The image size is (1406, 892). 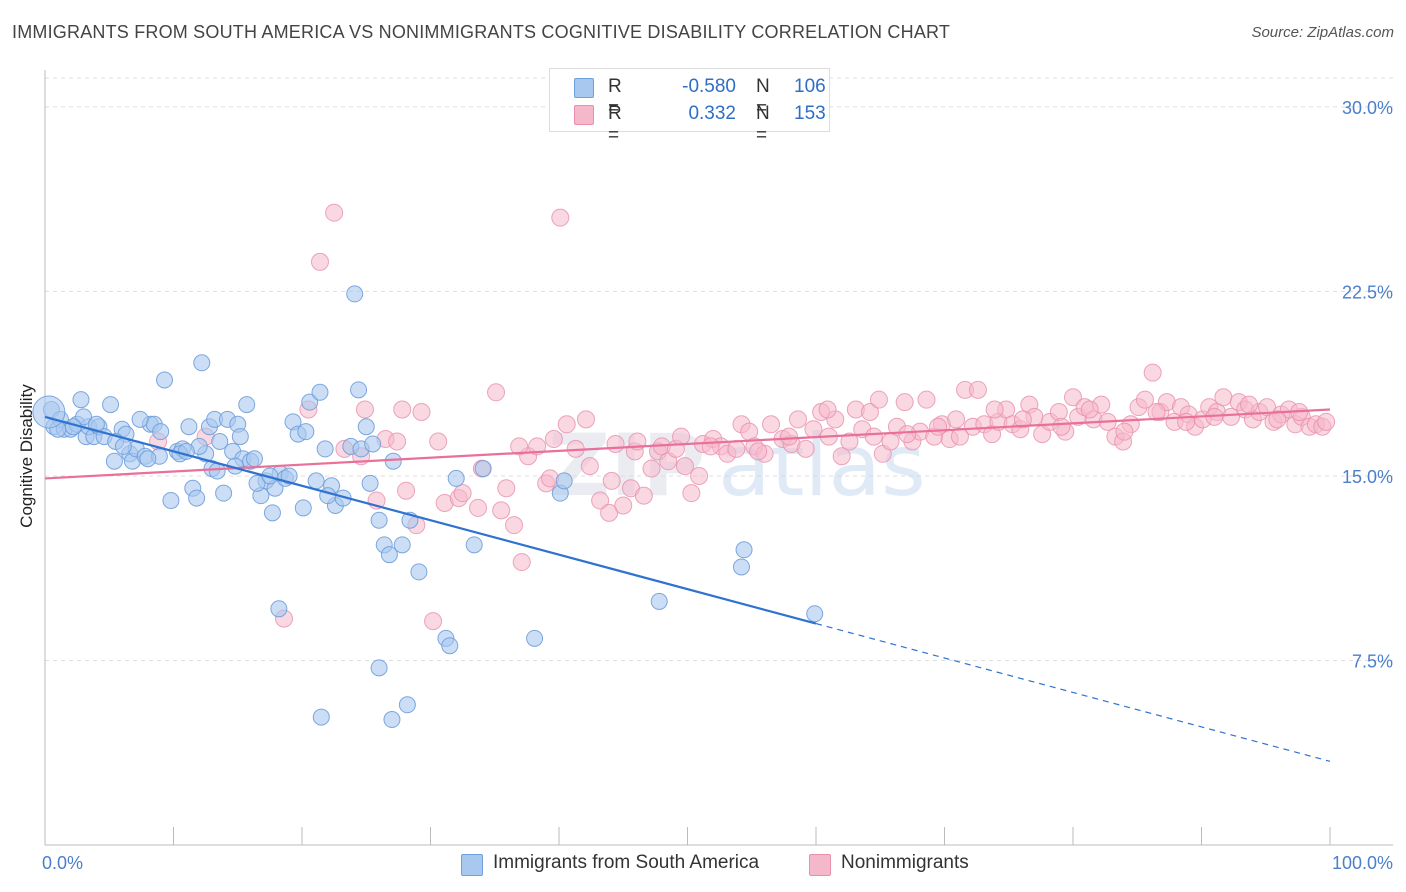 What do you see at coordinates (1367, 108) in the screenshot?
I see `y-tick-label: 30.0%` at bounding box center [1367, 108].